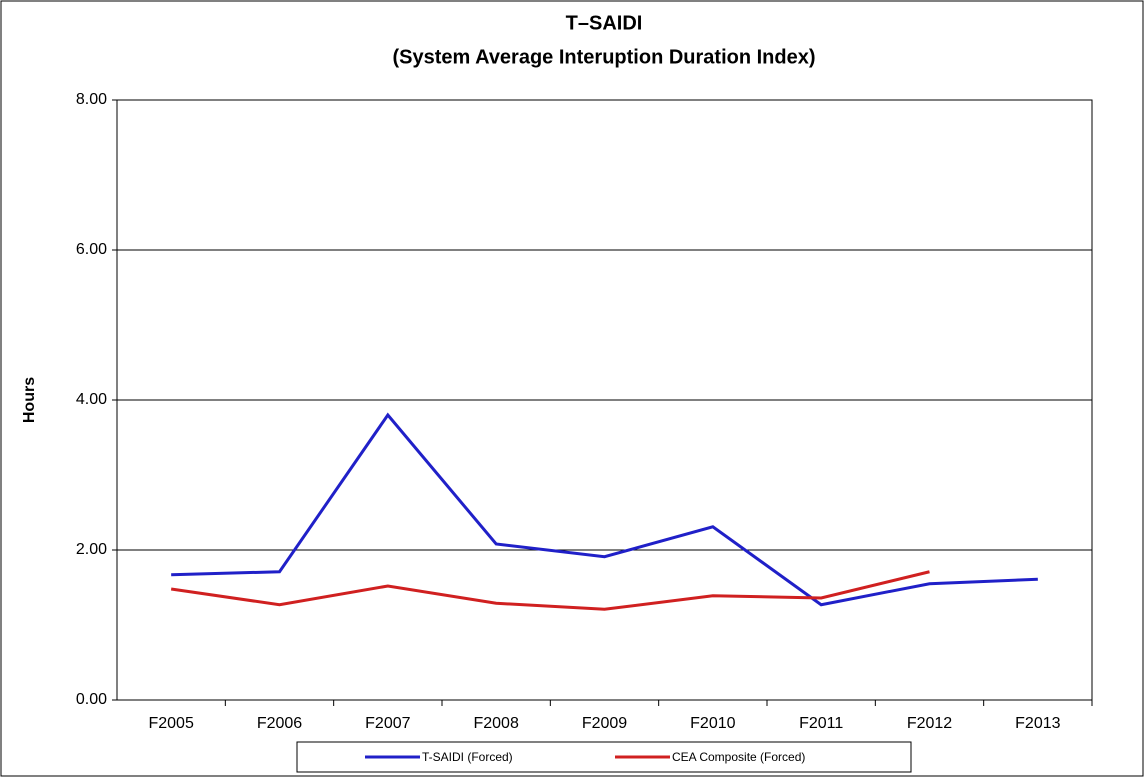 This screenshot has width=1144, height=777. Describe the element at coordinates (1037, 723) in the screenshot. I see `x-tick-label: F2013` at that location.